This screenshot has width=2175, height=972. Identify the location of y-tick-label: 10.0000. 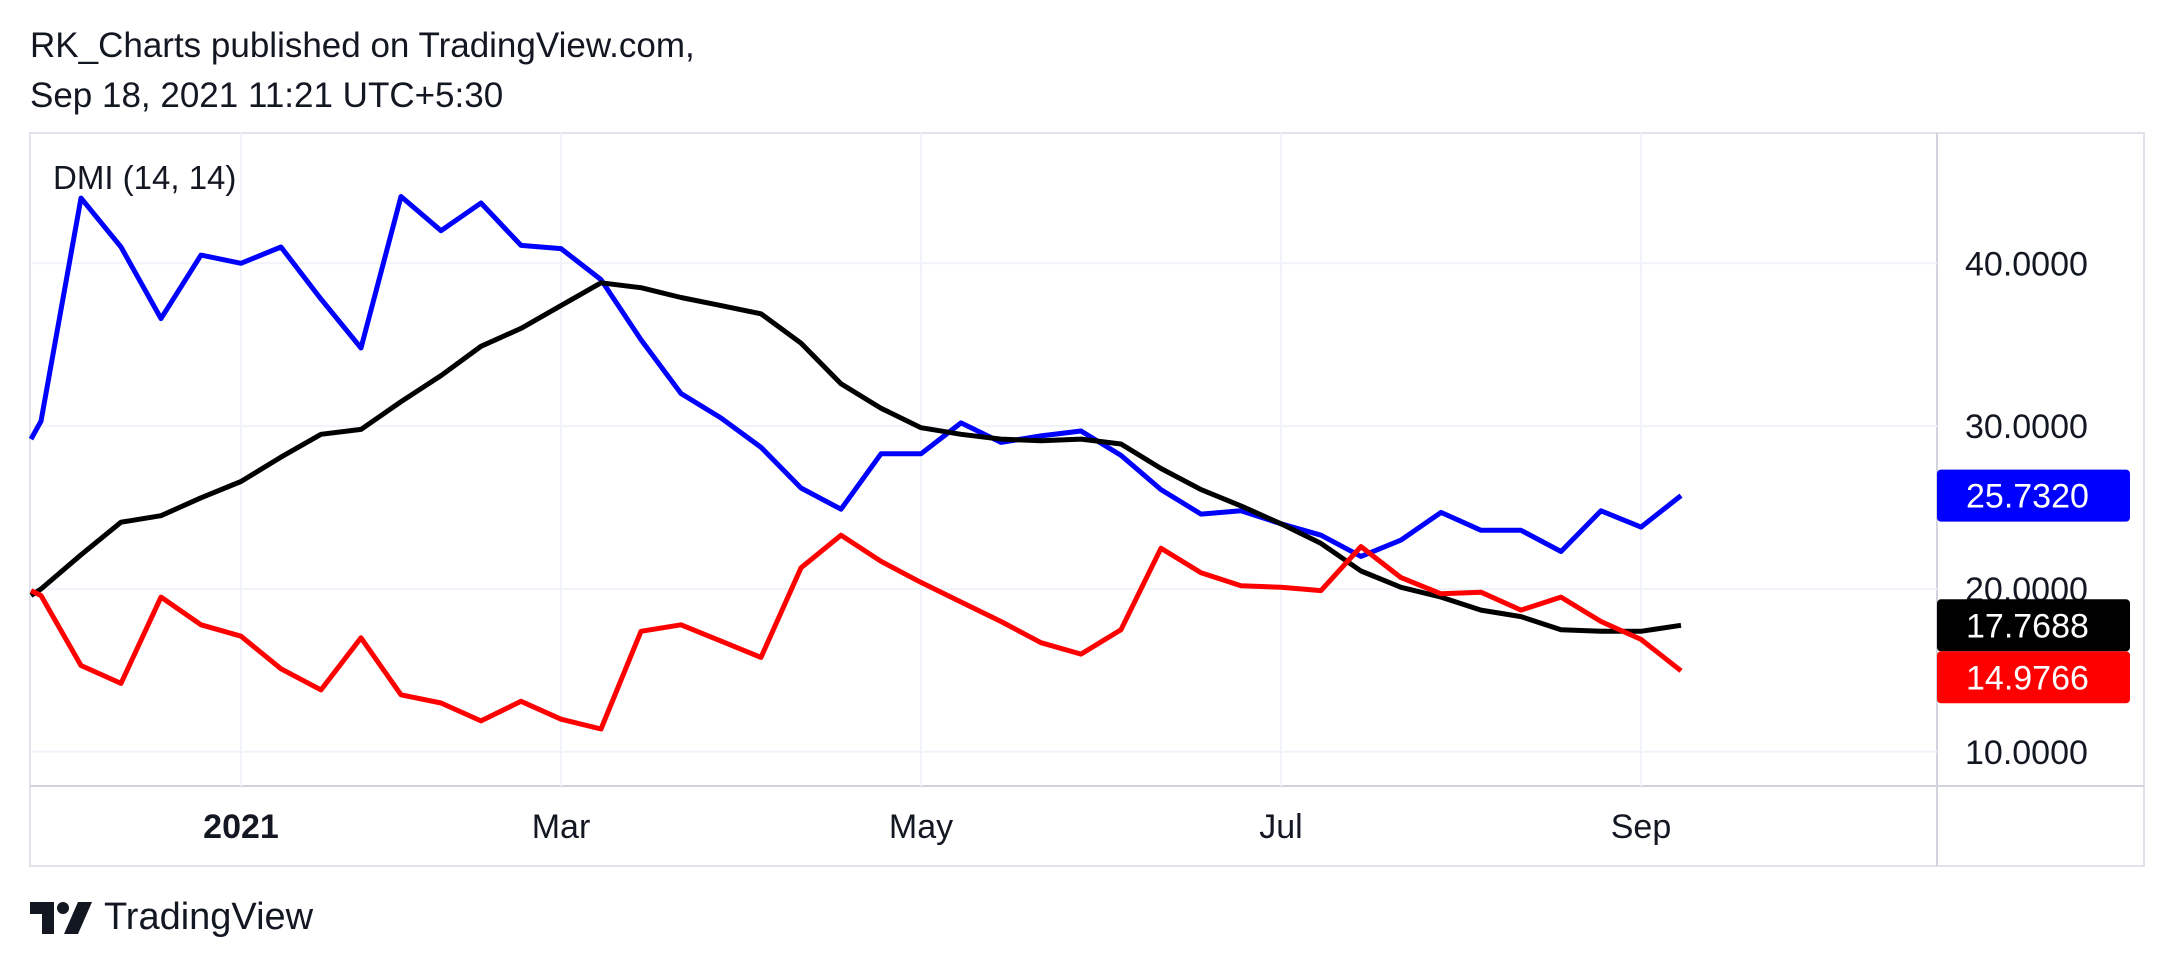
(2026, 753).